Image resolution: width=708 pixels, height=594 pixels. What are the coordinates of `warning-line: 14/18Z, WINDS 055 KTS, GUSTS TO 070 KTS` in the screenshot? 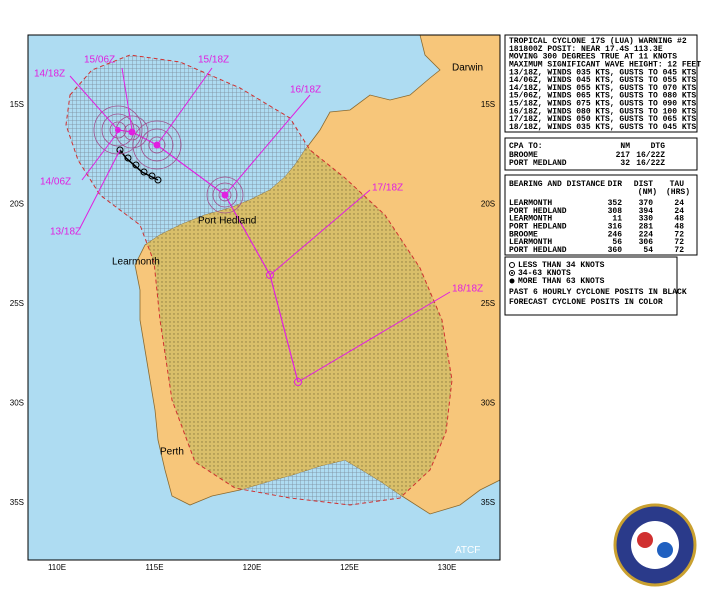 It's located at (602, 88).